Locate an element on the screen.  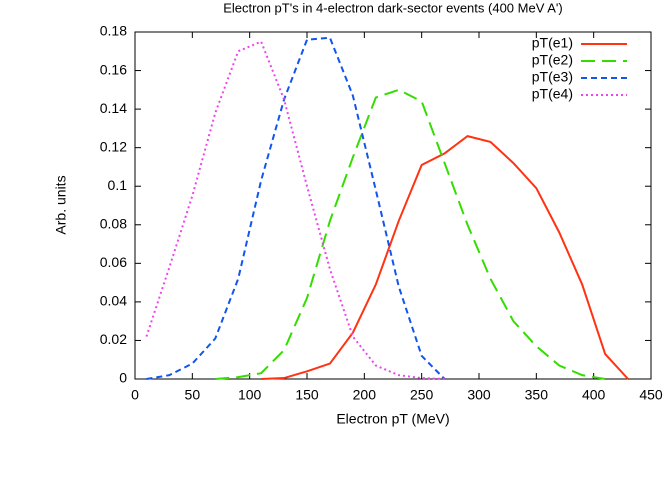
x-tick-label: 100 is located at coordinates (250, 395).